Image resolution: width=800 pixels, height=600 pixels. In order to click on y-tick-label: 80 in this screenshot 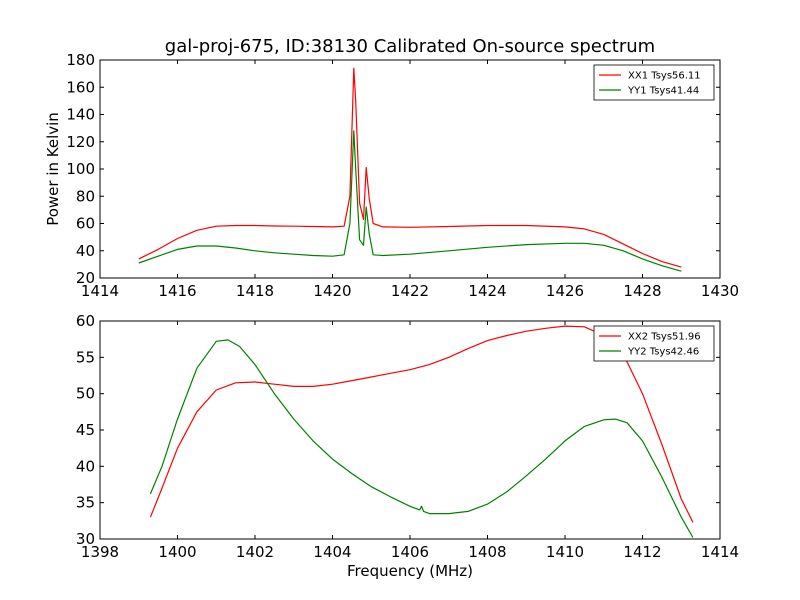, I will do `click(85, 196)`.